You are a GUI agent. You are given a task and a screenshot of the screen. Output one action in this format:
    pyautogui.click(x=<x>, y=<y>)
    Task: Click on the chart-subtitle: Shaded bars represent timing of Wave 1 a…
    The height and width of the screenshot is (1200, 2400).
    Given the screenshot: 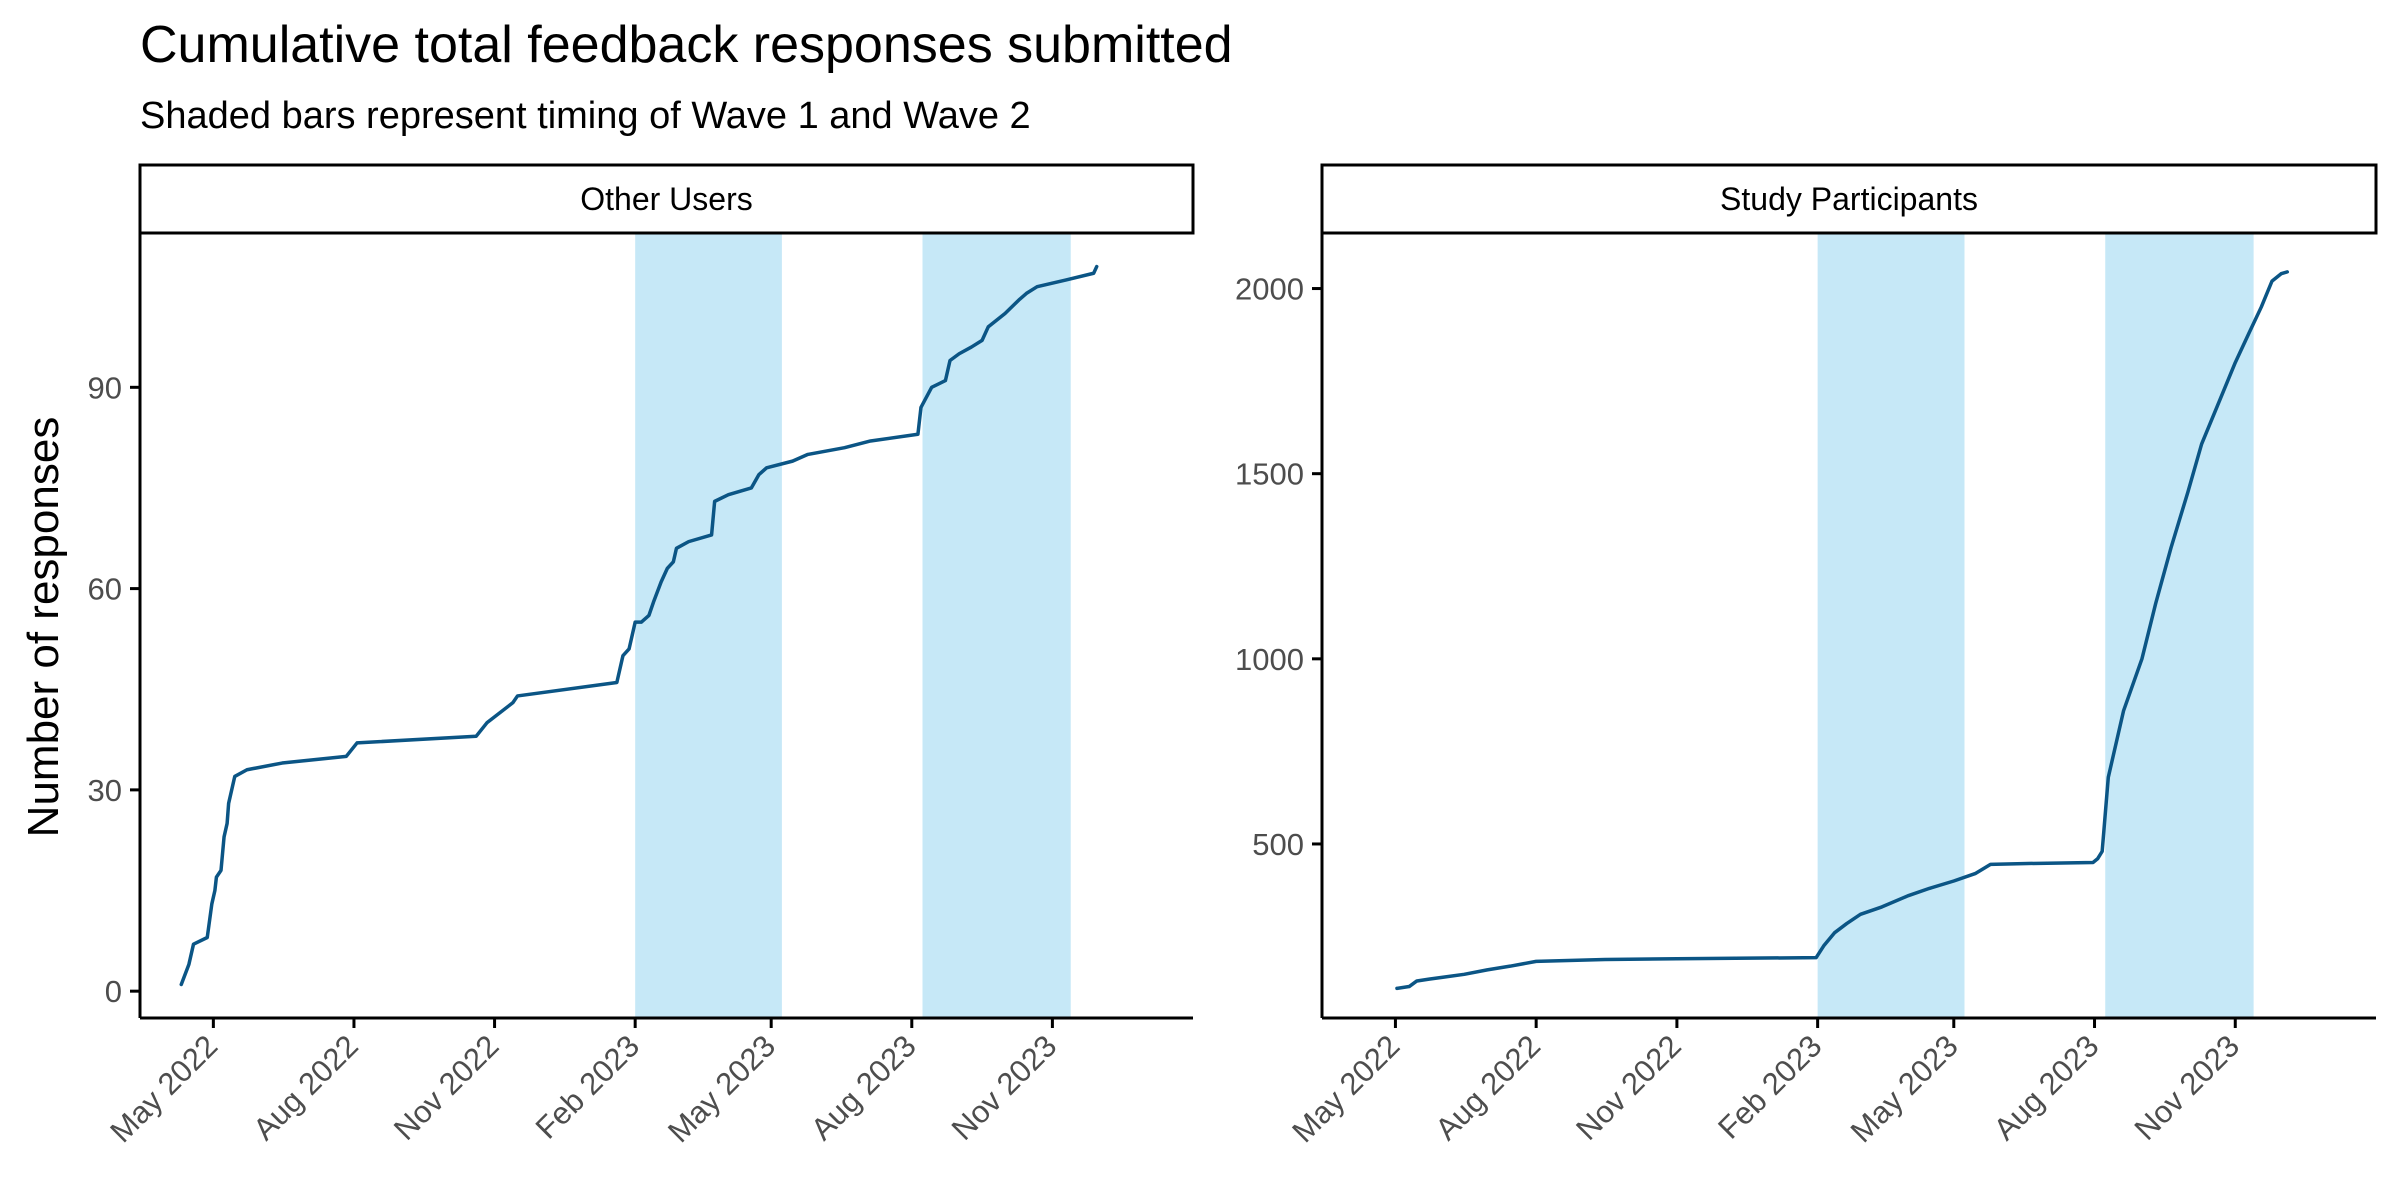 What is the action you would take?
    pyautogui.click(x=585, y=116)
    